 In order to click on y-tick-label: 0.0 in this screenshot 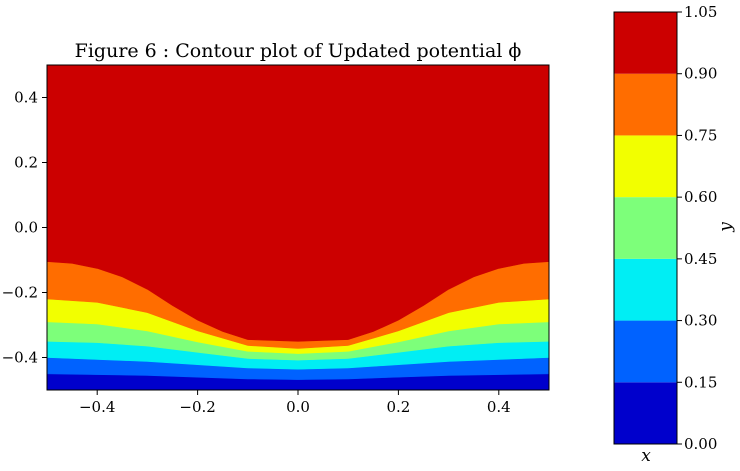, I will do `click(26, 228)`.